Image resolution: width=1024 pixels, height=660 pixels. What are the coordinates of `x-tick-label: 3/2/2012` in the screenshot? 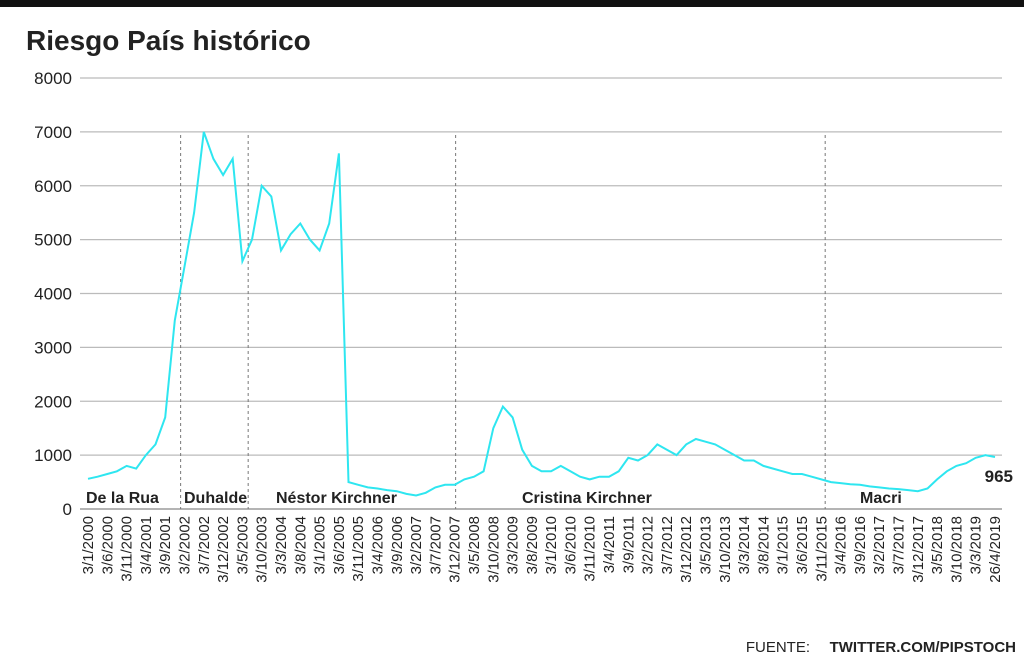 It's located at (648, 545).